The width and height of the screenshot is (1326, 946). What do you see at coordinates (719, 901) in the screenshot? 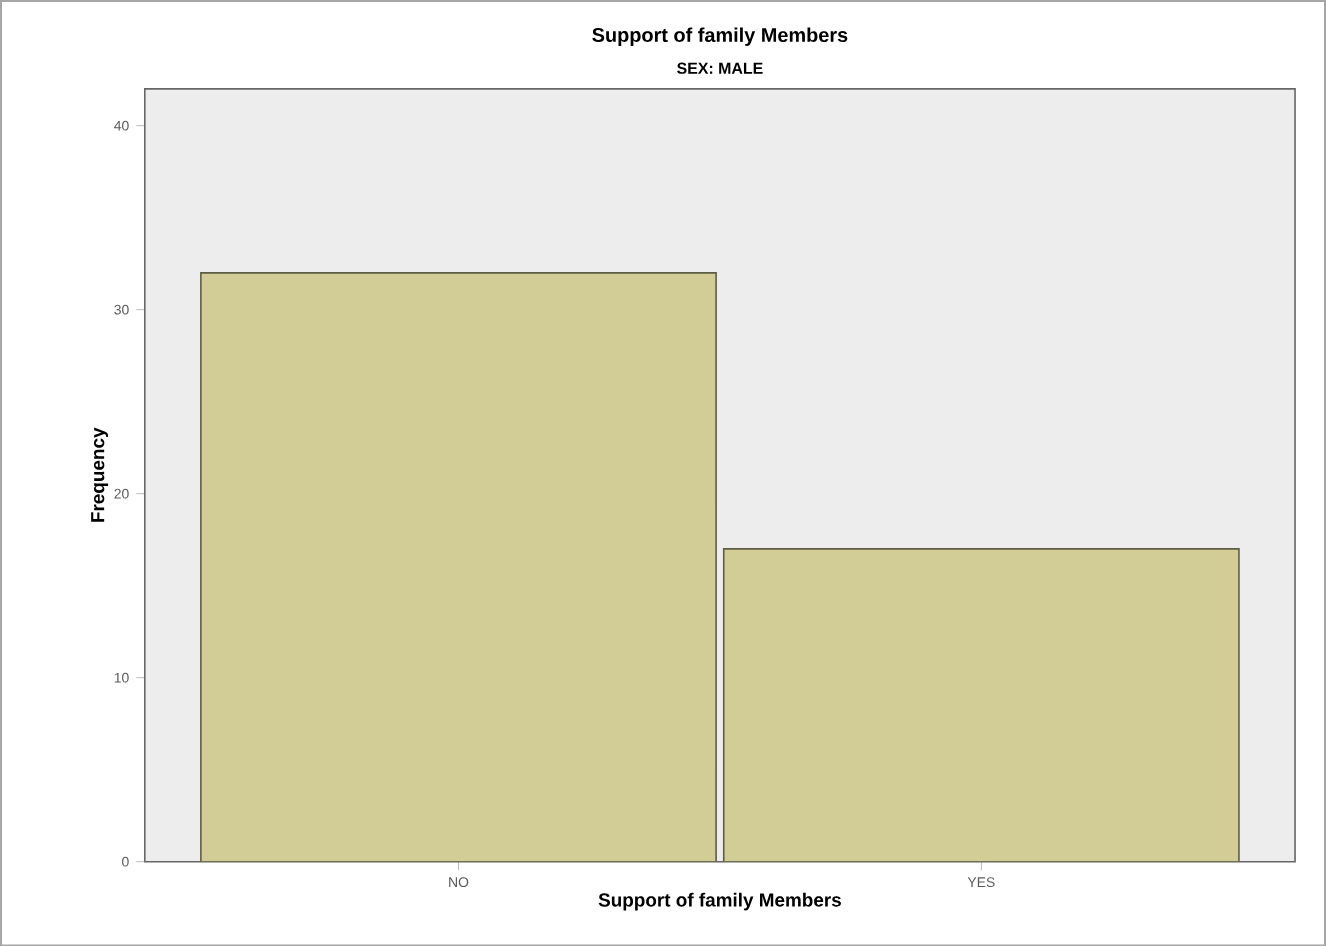
I see `x-axis-title: Support of family Members` at bounding box center [719, 901].